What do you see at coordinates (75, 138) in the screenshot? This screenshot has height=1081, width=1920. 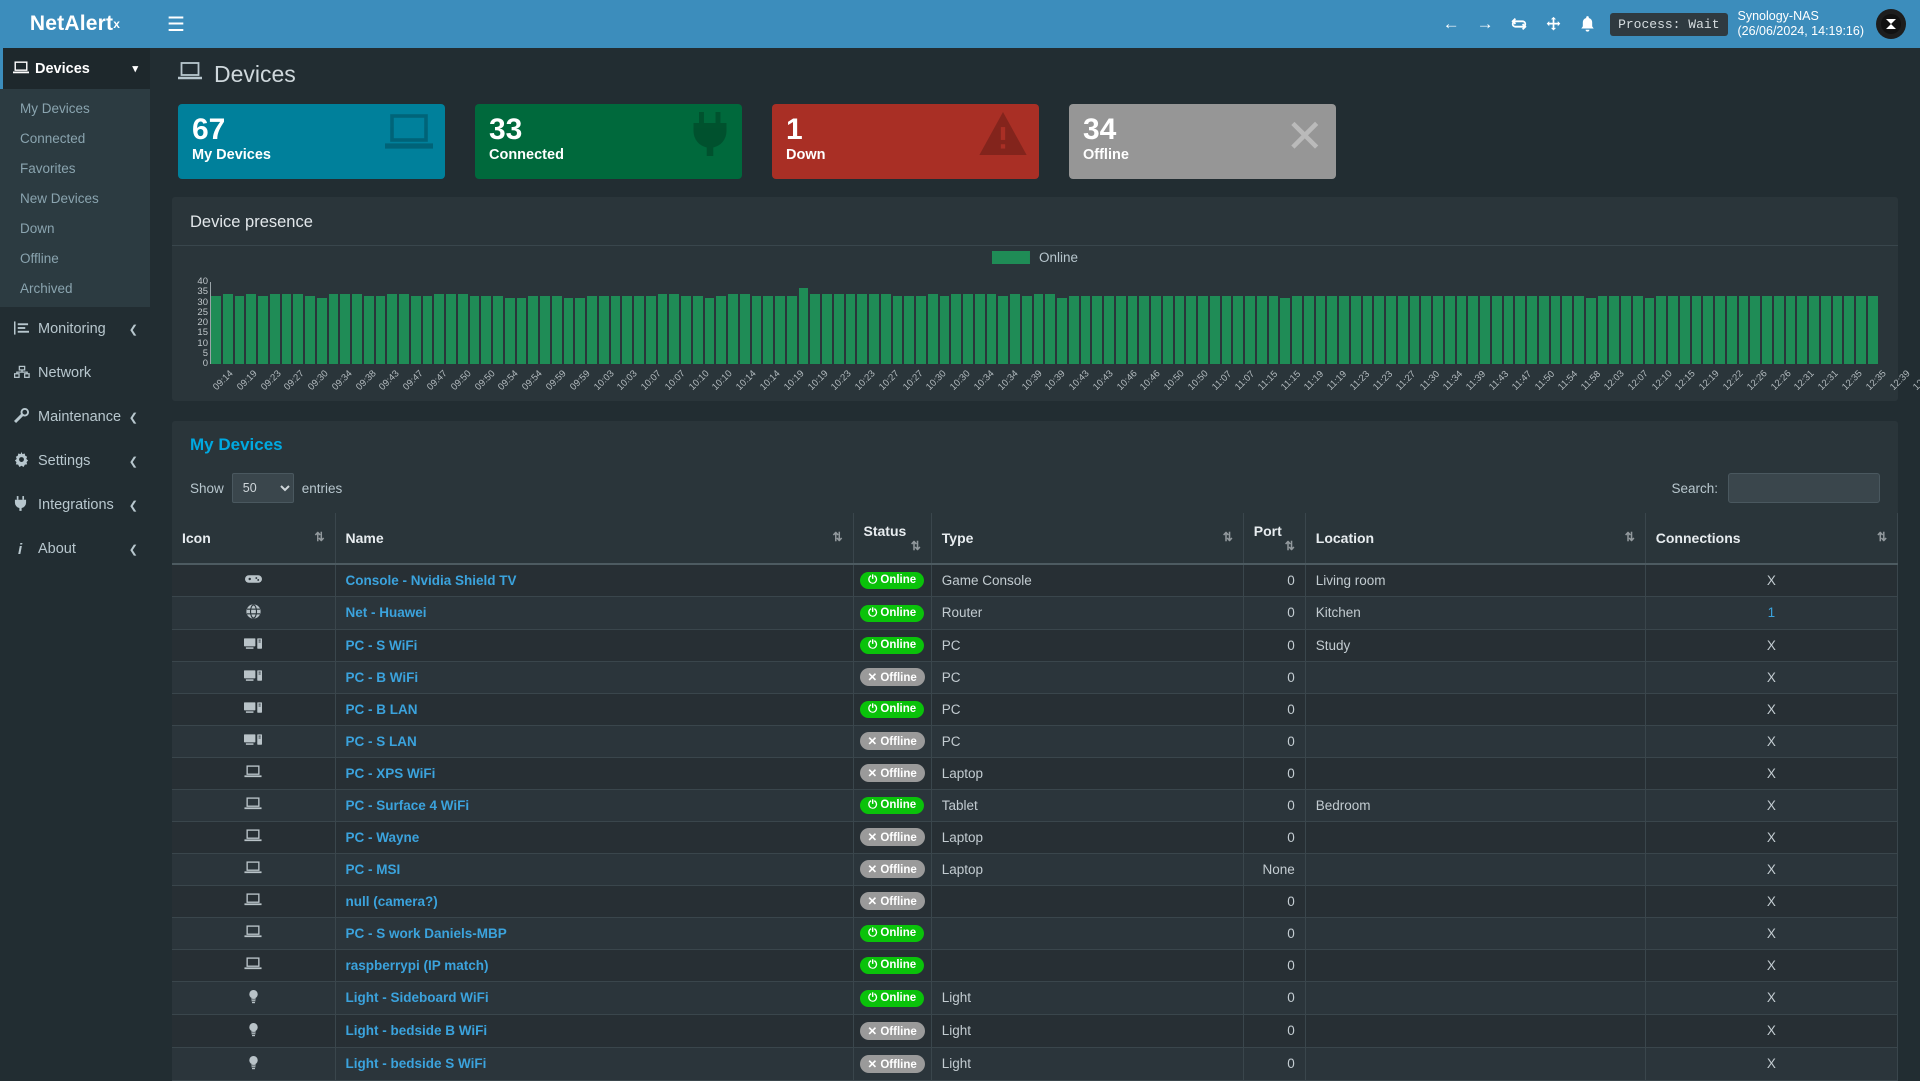 I see `sidebar-item-connected: Connected` at bounding box center [75, 138].